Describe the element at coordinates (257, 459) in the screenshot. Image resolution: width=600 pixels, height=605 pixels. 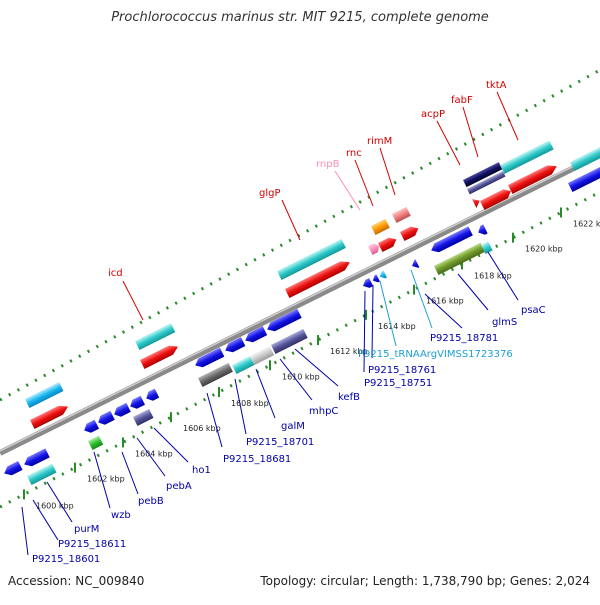
I see `label-p9215-18681: P9215_18681` at that location.